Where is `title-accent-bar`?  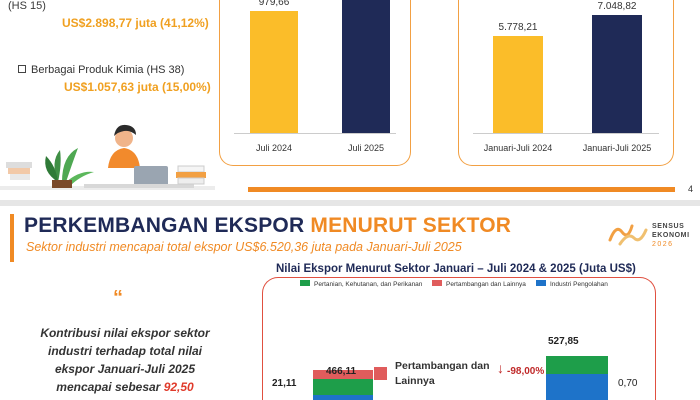
title-accent-bar is located at coordinates (12, 238).